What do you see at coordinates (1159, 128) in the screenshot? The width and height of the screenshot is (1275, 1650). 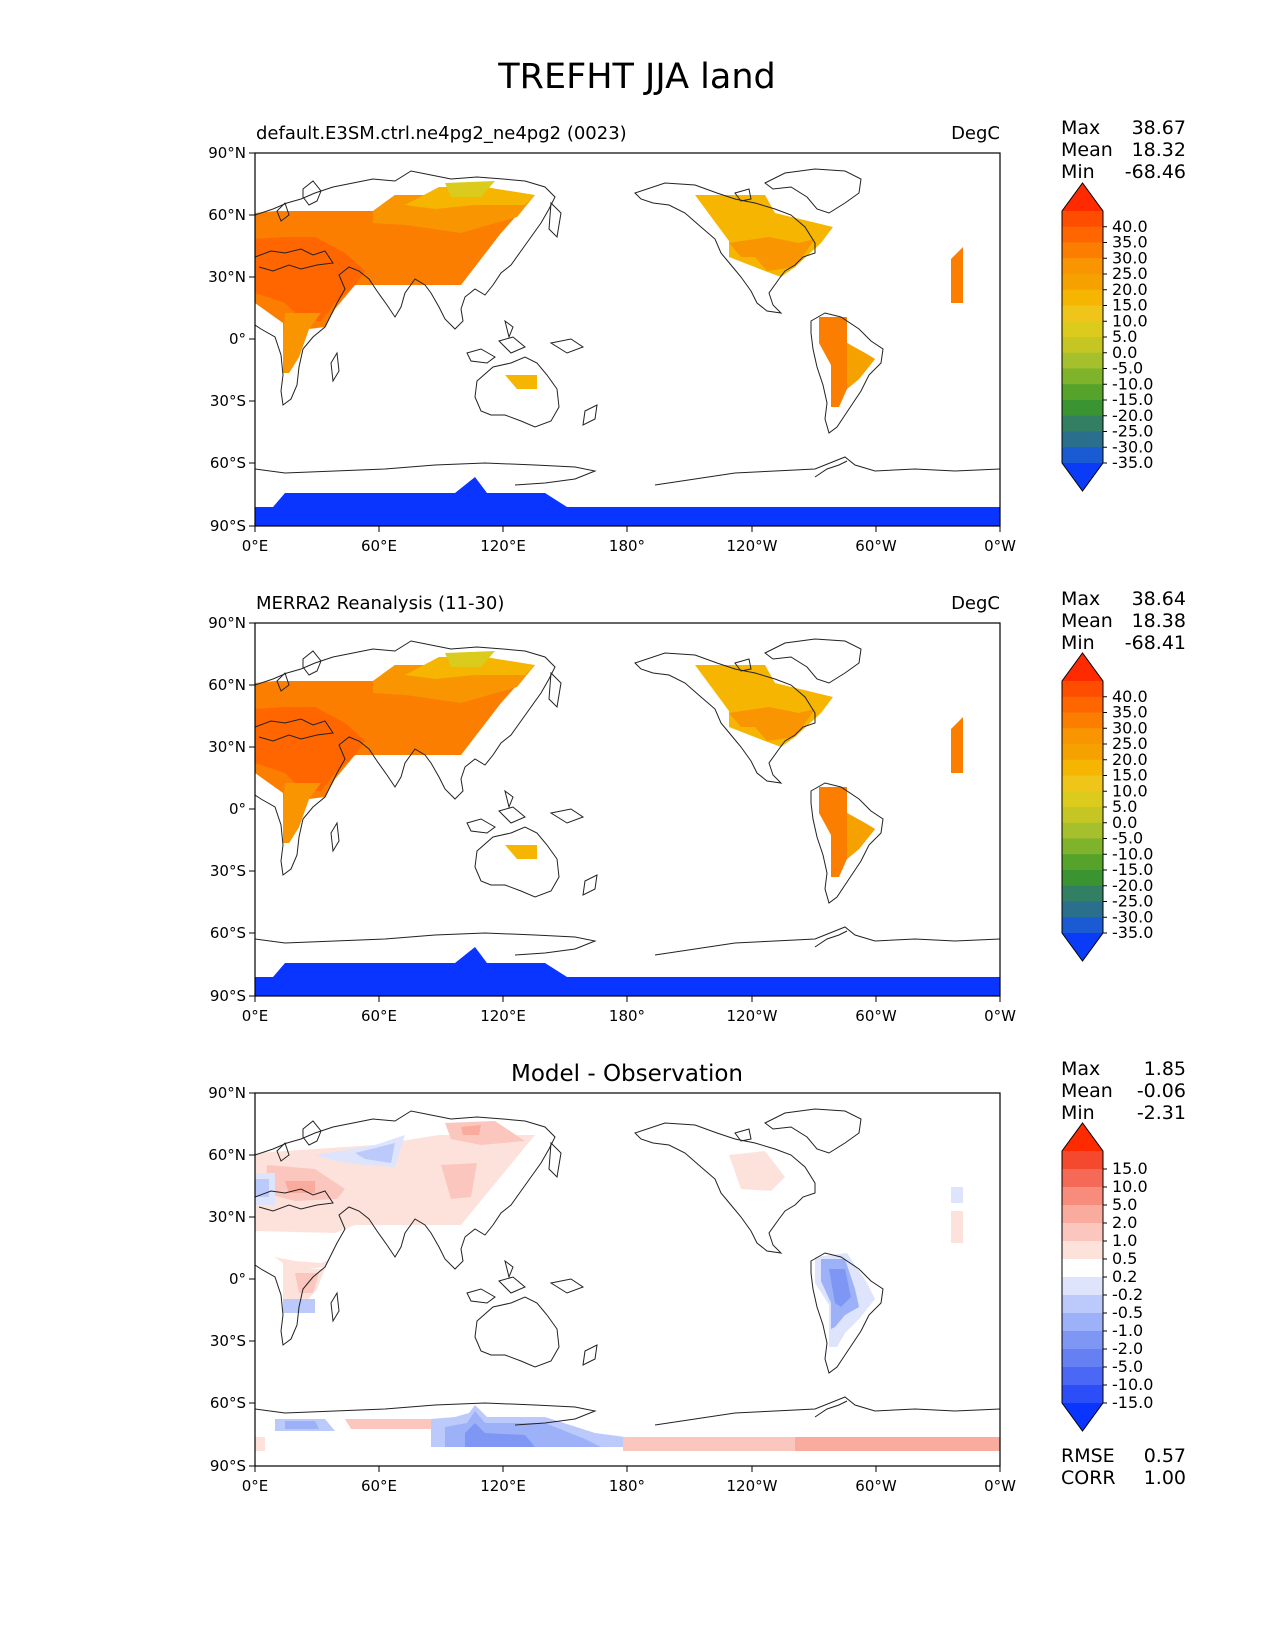 I see `stat-value: 38.67` at bounding box center [1159, 128].